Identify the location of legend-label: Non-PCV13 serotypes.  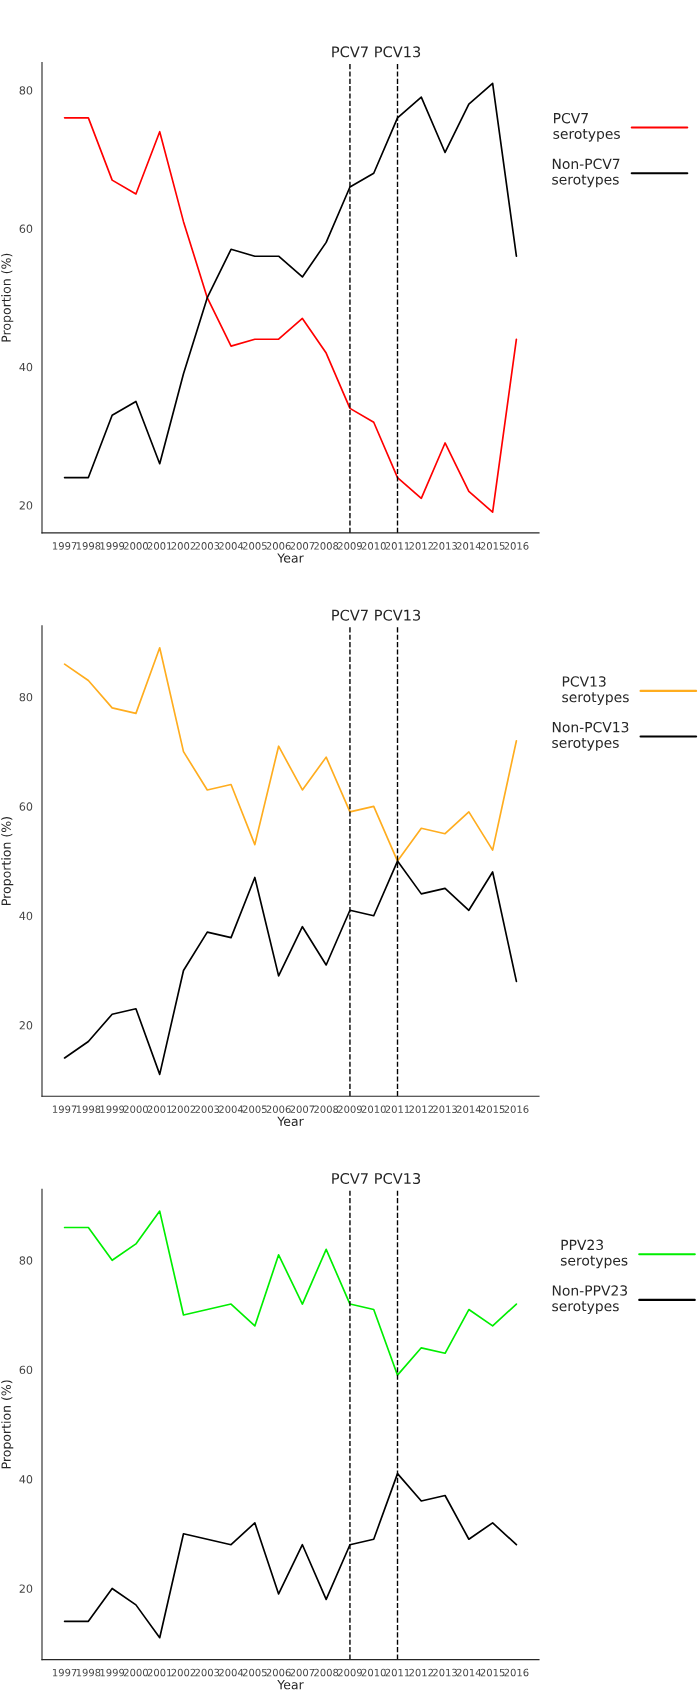
(590, 736).